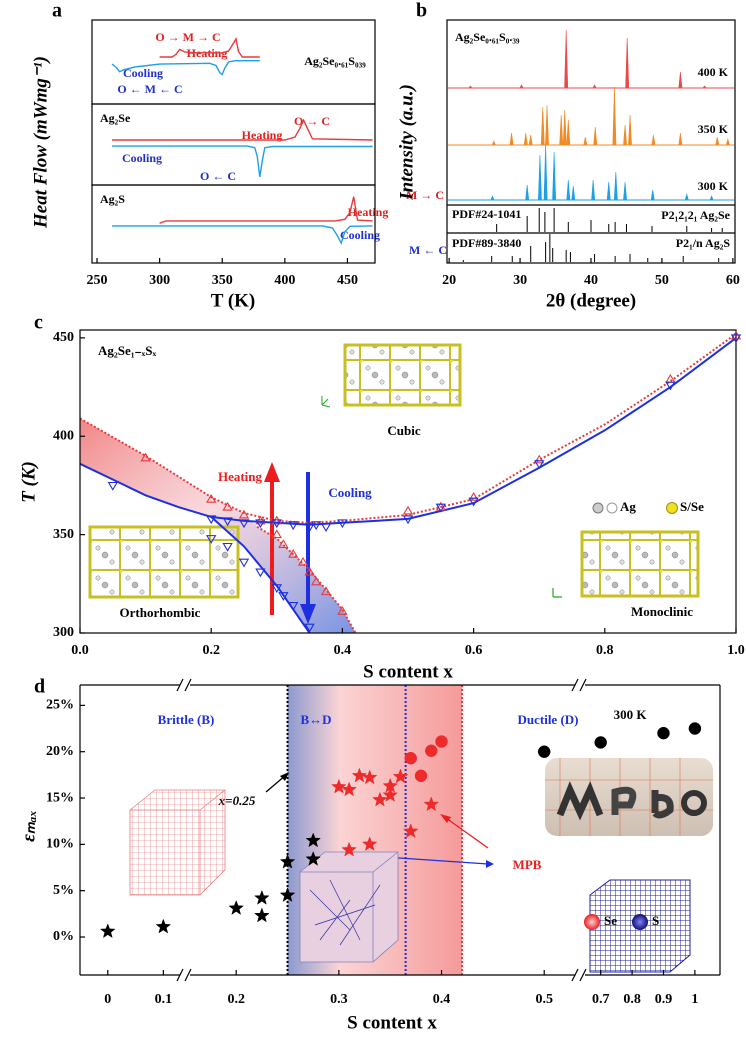 This screenshot has height=1039, width=746. What do you see at coordinates (713, 186) in the screenshot?
I see `series-label: 300 K` at bounding box center [713, 186].